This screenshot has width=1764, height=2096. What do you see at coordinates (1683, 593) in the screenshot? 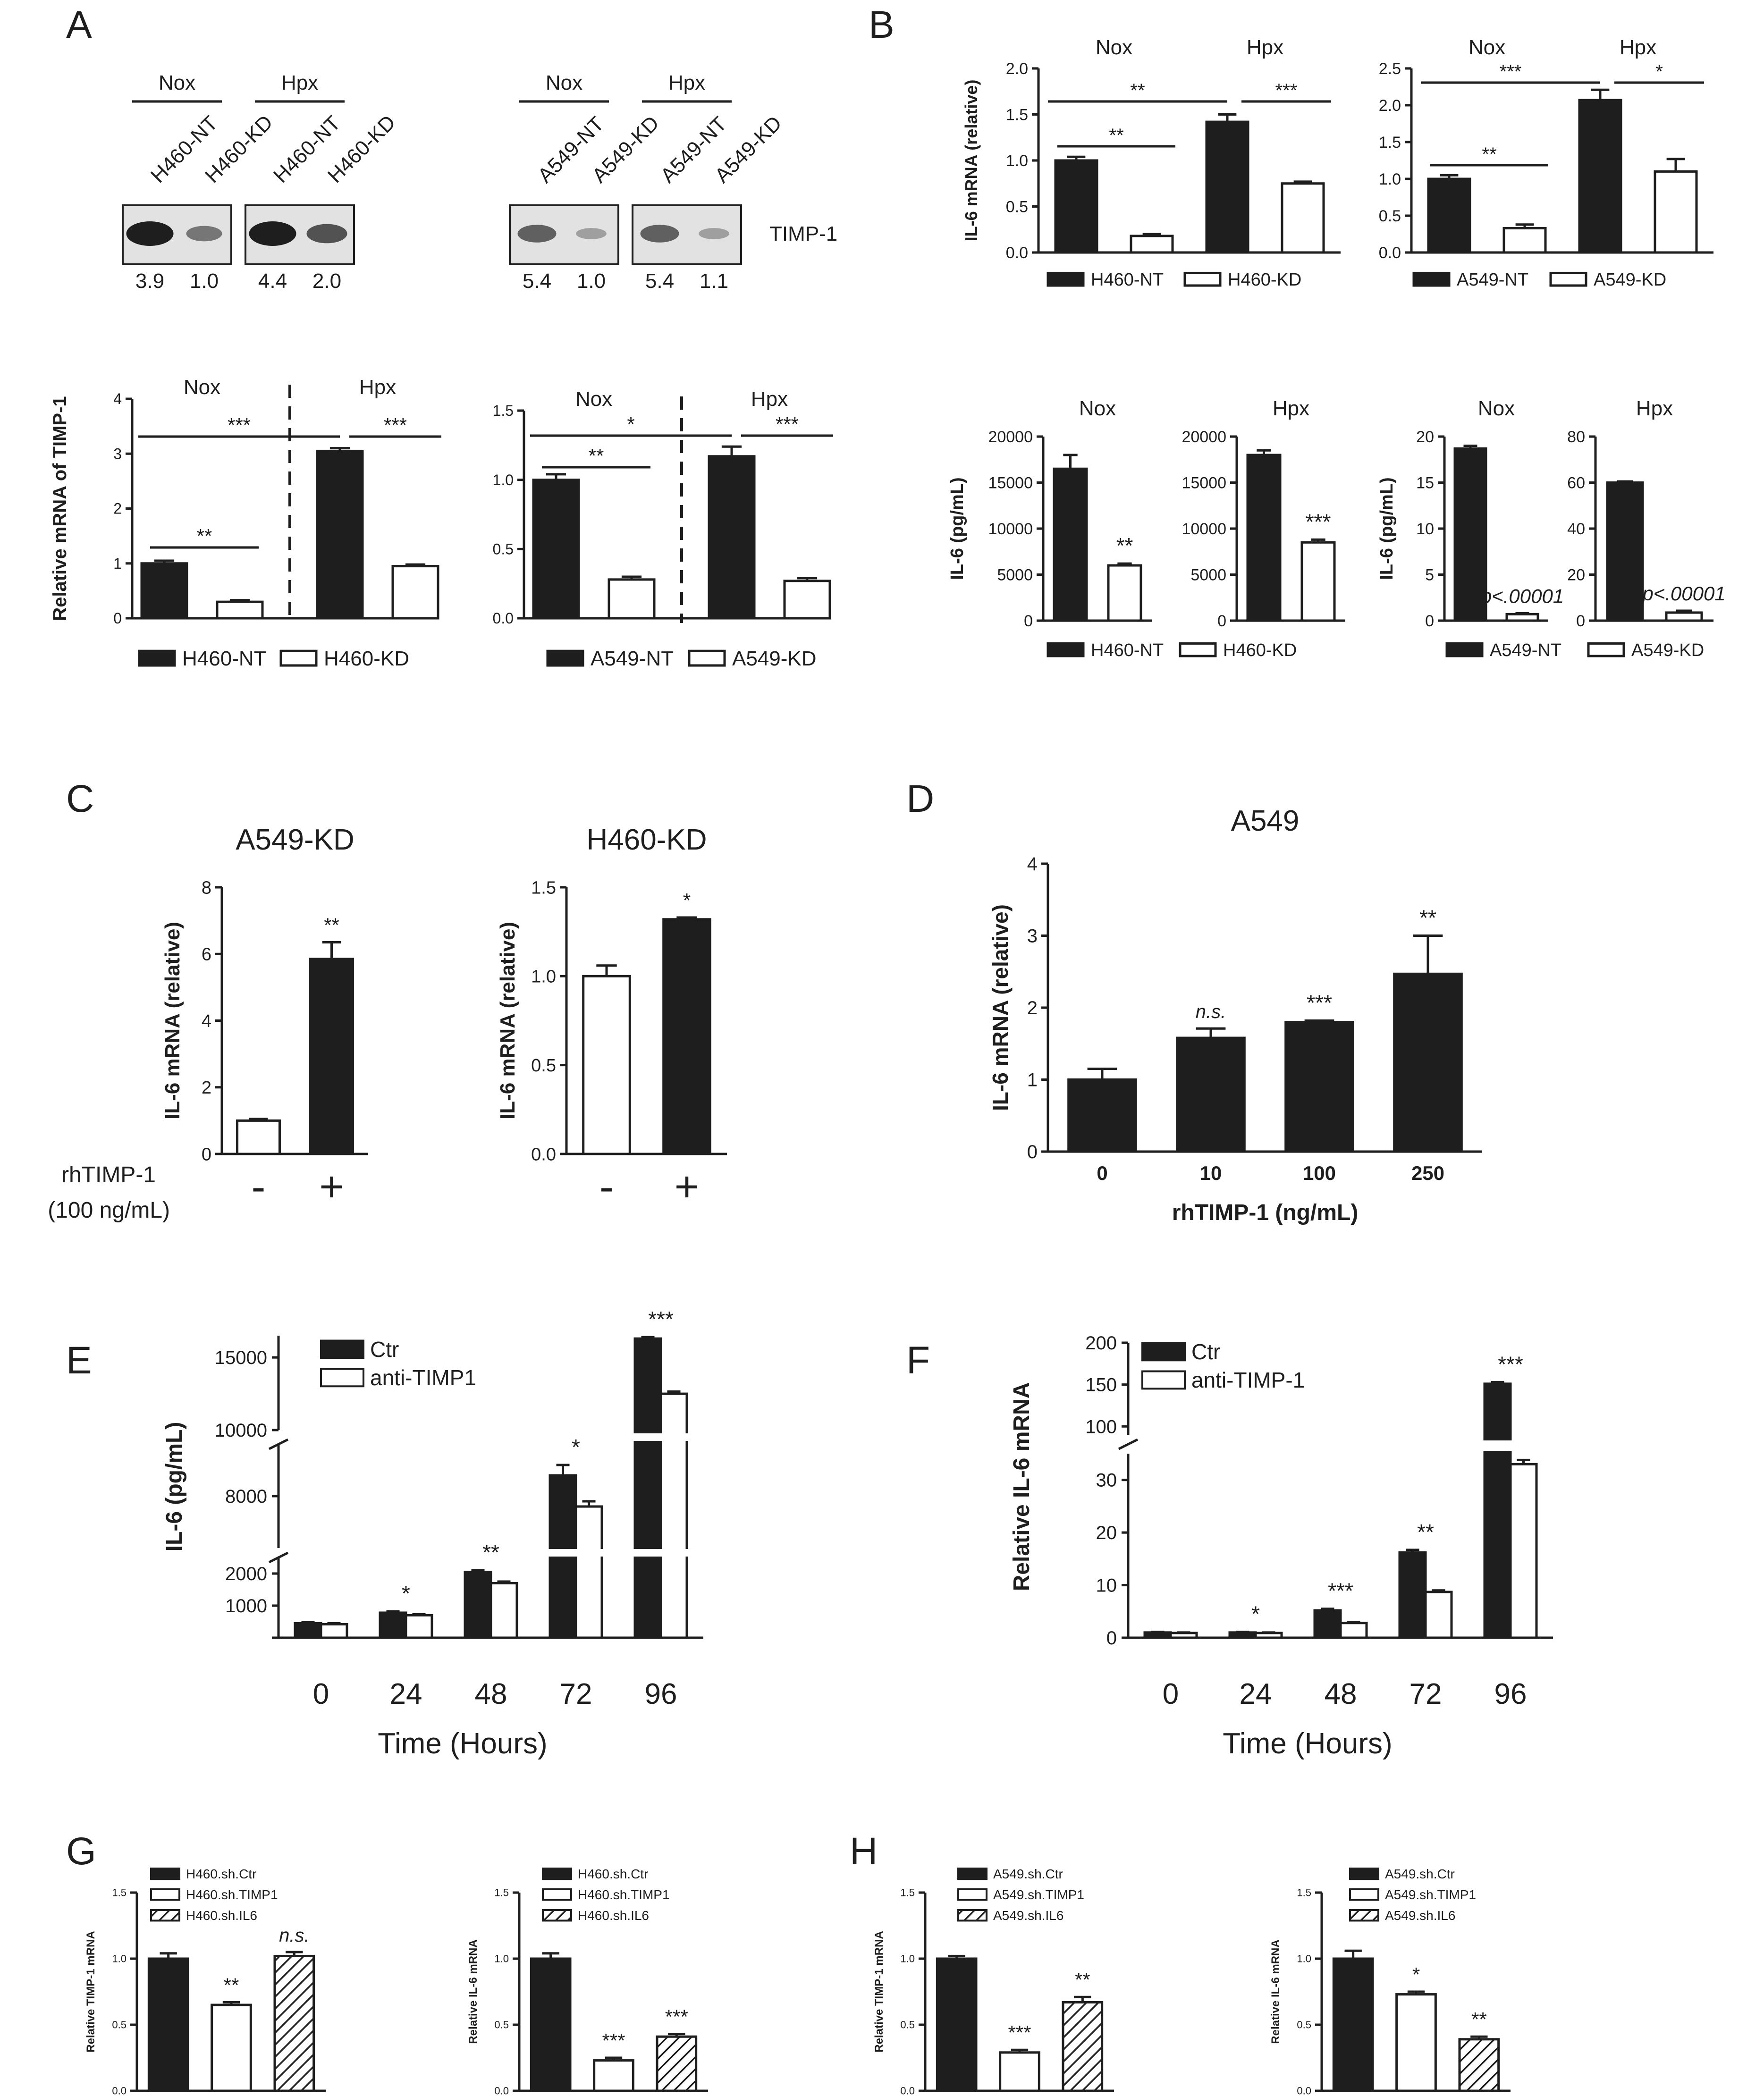
I see `data-label: p<.00001` at bounding box center [1683, 593].